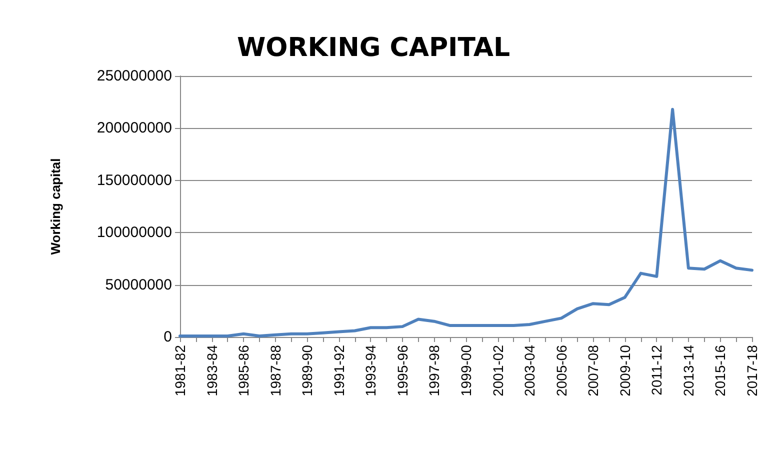 The width and height of the screenshot is (765, 470). What do you see at coordinates (138, 285) in the screenshot?
I see `y-tick-label: 50000000` at bounding box center [138, 285].